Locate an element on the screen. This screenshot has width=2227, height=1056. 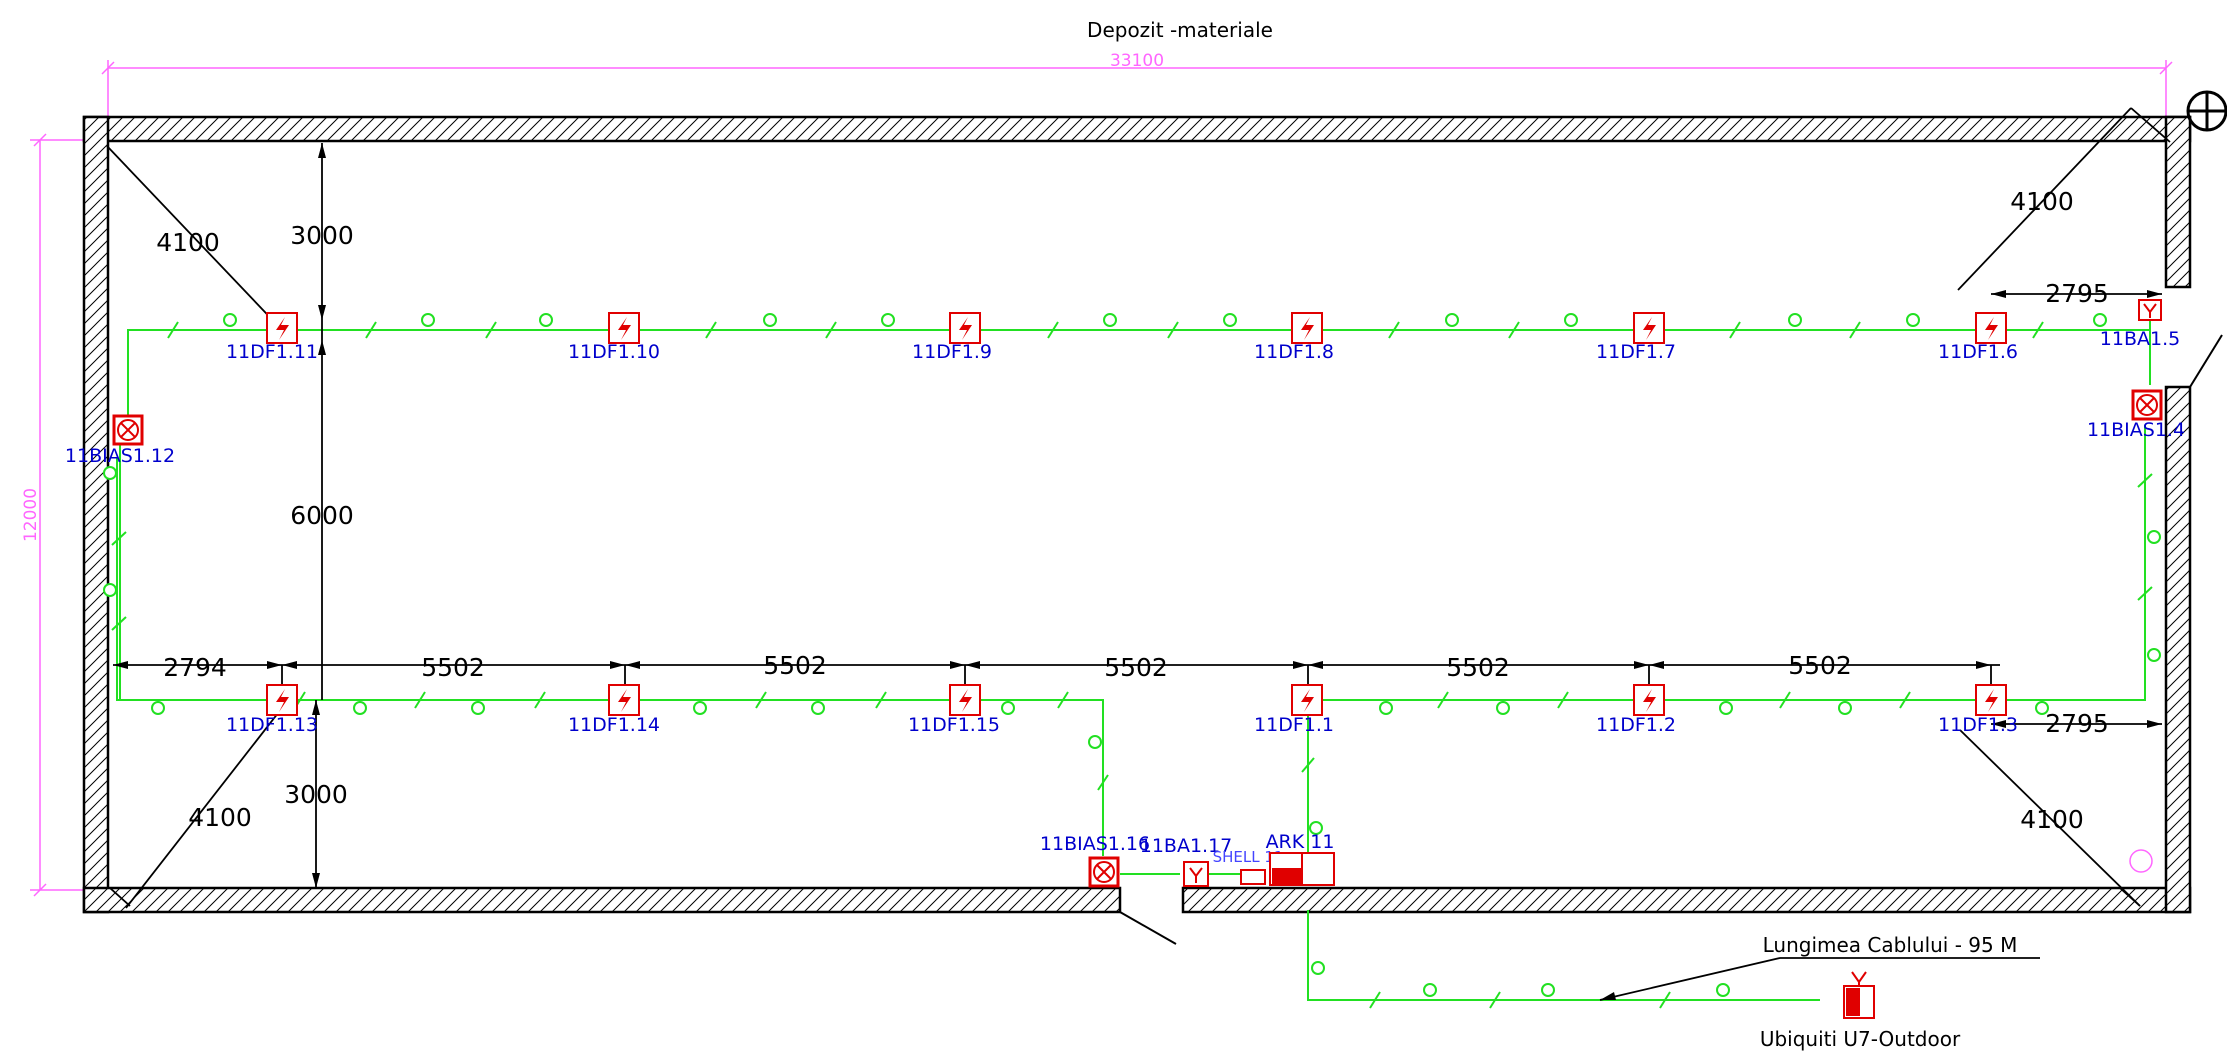
device-label: 11DF1.13 is located at coordinates (272, 725).